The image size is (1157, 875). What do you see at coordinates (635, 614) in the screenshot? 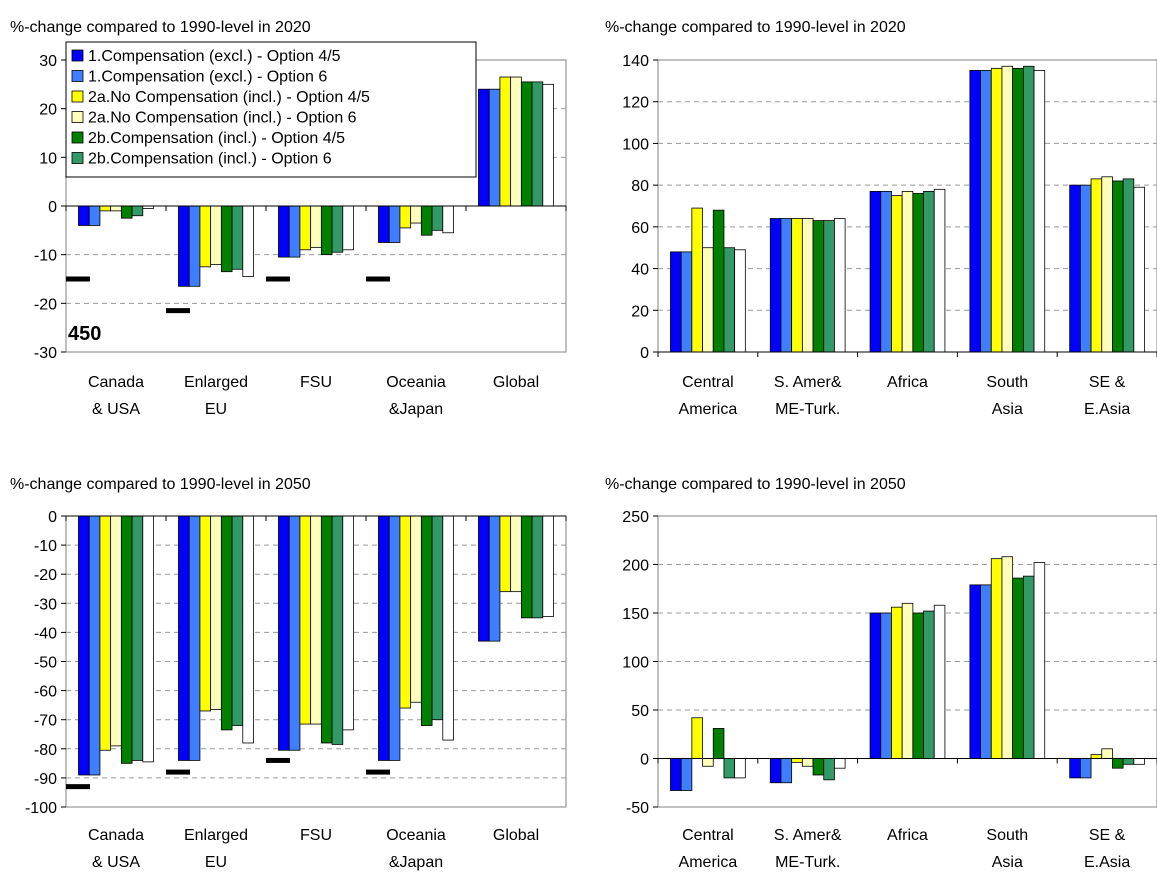
I see `y-tick-label: 150` at bounding box center [635, 614].